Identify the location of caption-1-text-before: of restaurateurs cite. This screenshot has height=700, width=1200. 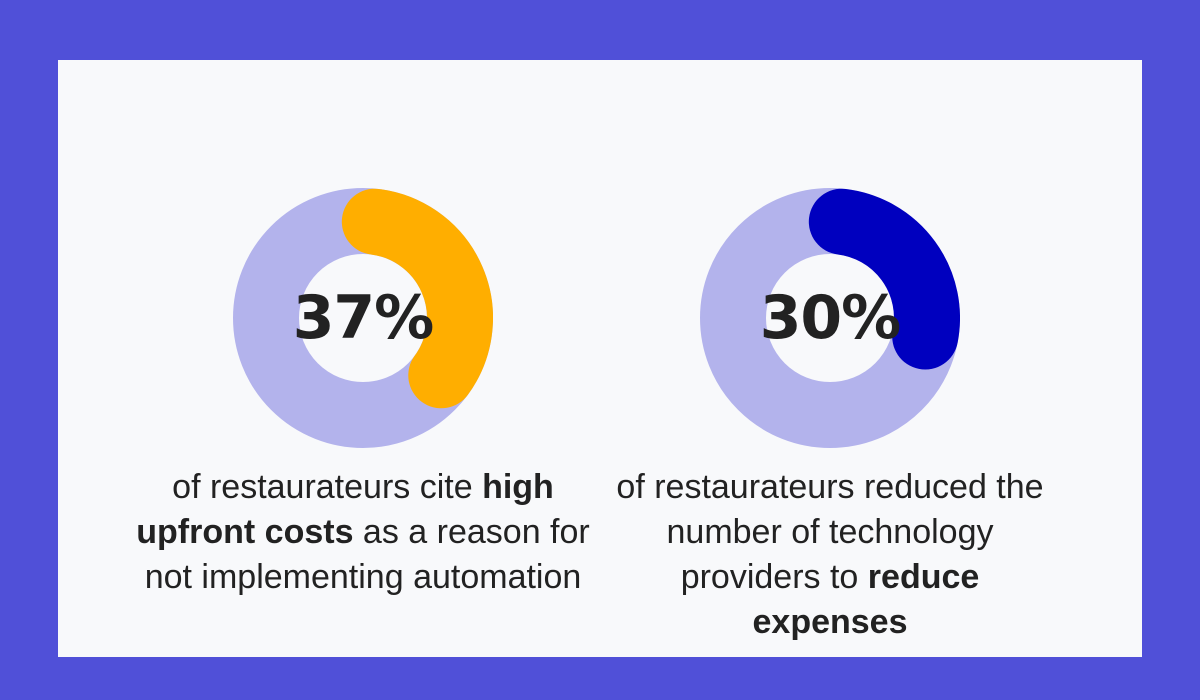
(327, 487).